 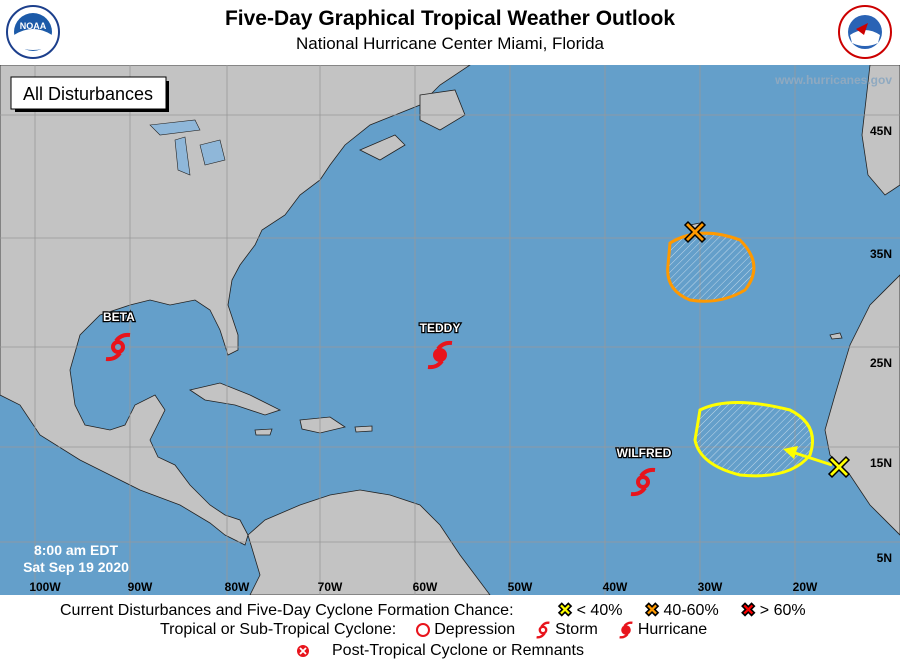 What do you see at coordinates (440, 355) in the screenshot?
I see `storm-teddy-icon` at bounding box center [440, 355].